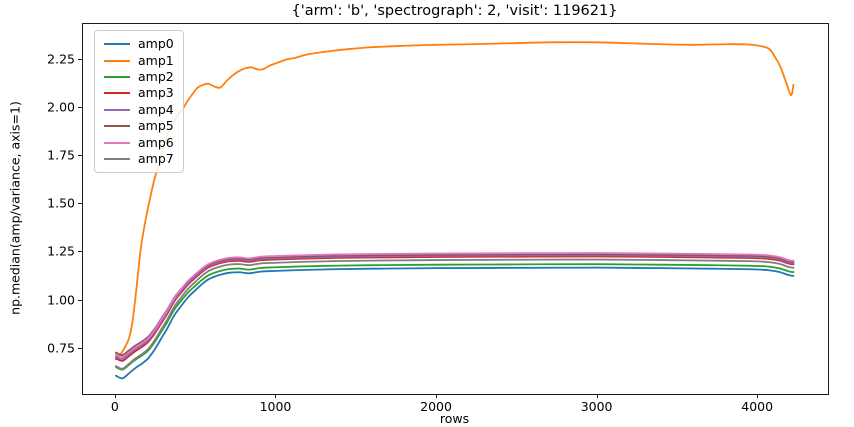 Image resolution: width=854 pixels, height=427 pixels. What do you see at coordinates (15, 208) in the screenshot?
I see `y-axis-label: np.median(amp/variance, axis=1)` at bounding box center [15, 208].